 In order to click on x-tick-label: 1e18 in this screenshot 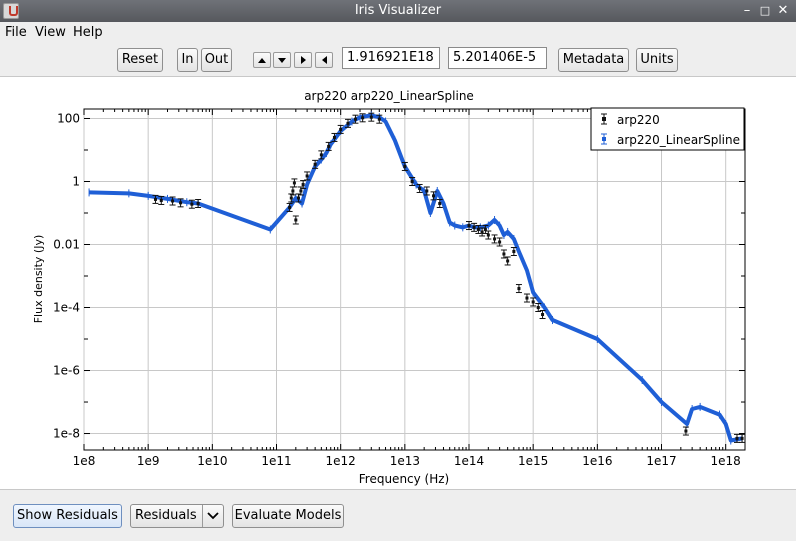, I will do `click(726, 461)`.